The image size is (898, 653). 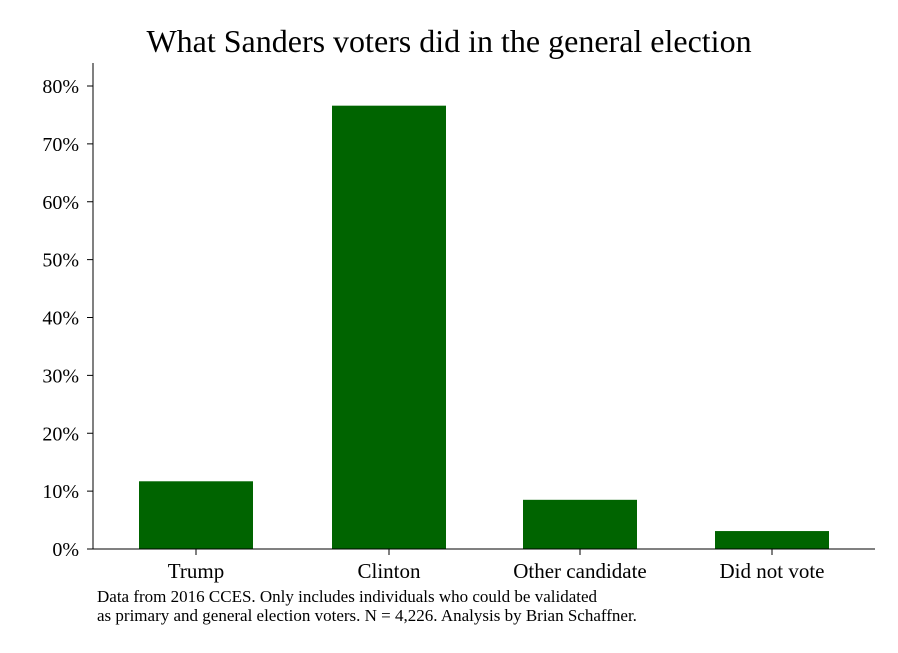 What do you see at coordinates (196, 515) in the screenshot?
I see `bar-trump` at bounding box center [196, 515].